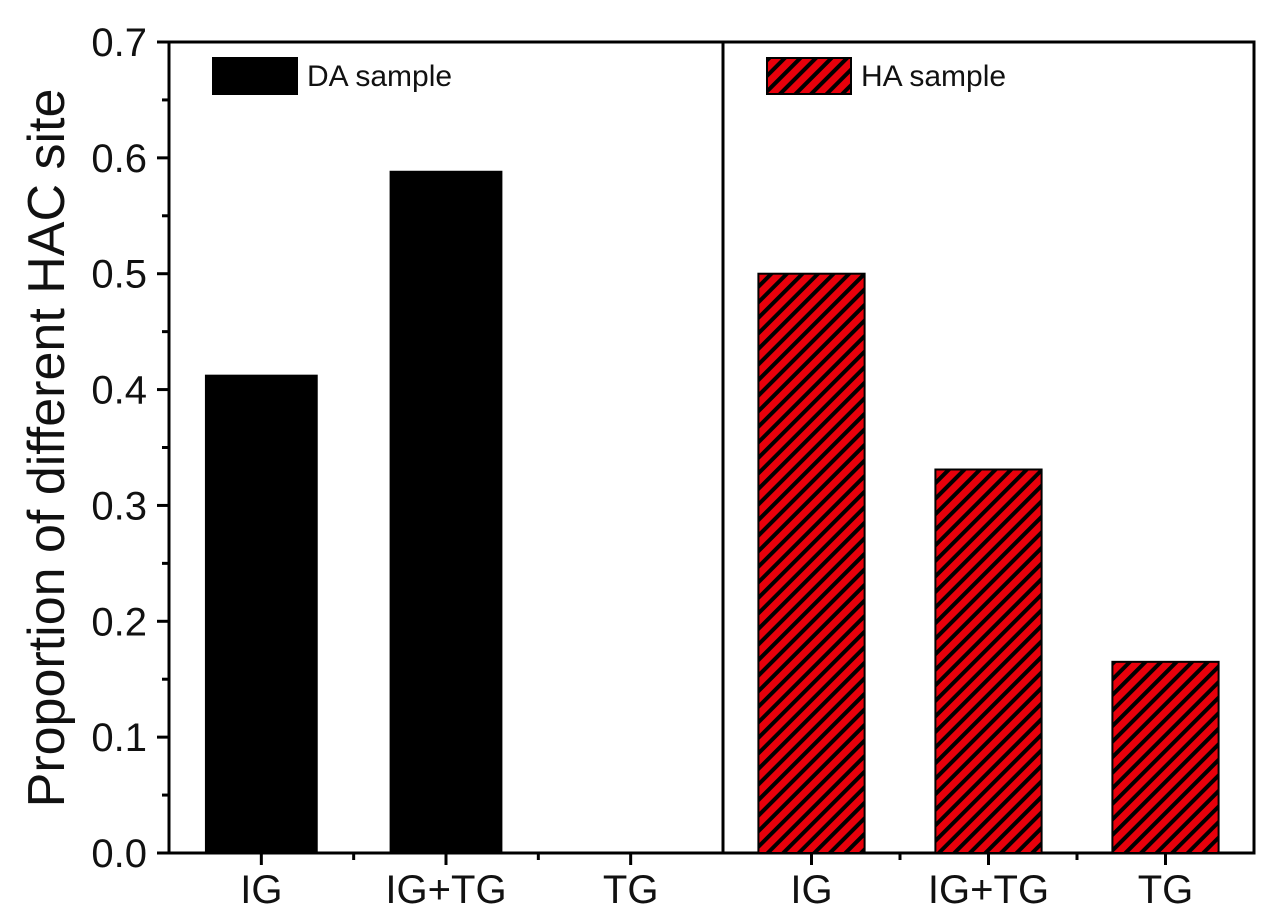 The height and width of the screenshot is (920, 1269). Describe the element at coordinates (119, 275) in the screenshot. I see `y-tick-label: 0.5` at that location.